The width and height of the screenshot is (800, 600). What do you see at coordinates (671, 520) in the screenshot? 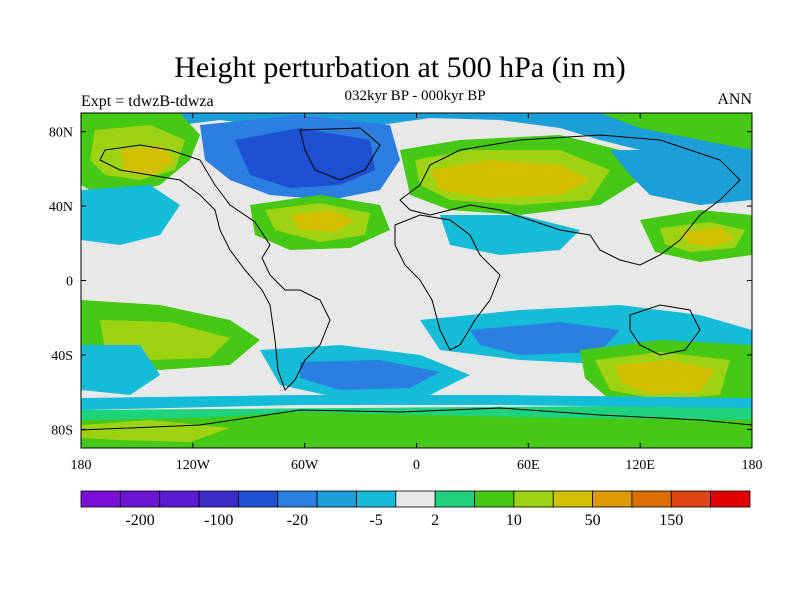
I see `colorbar-label: 150` at bounding box center [671, 520].